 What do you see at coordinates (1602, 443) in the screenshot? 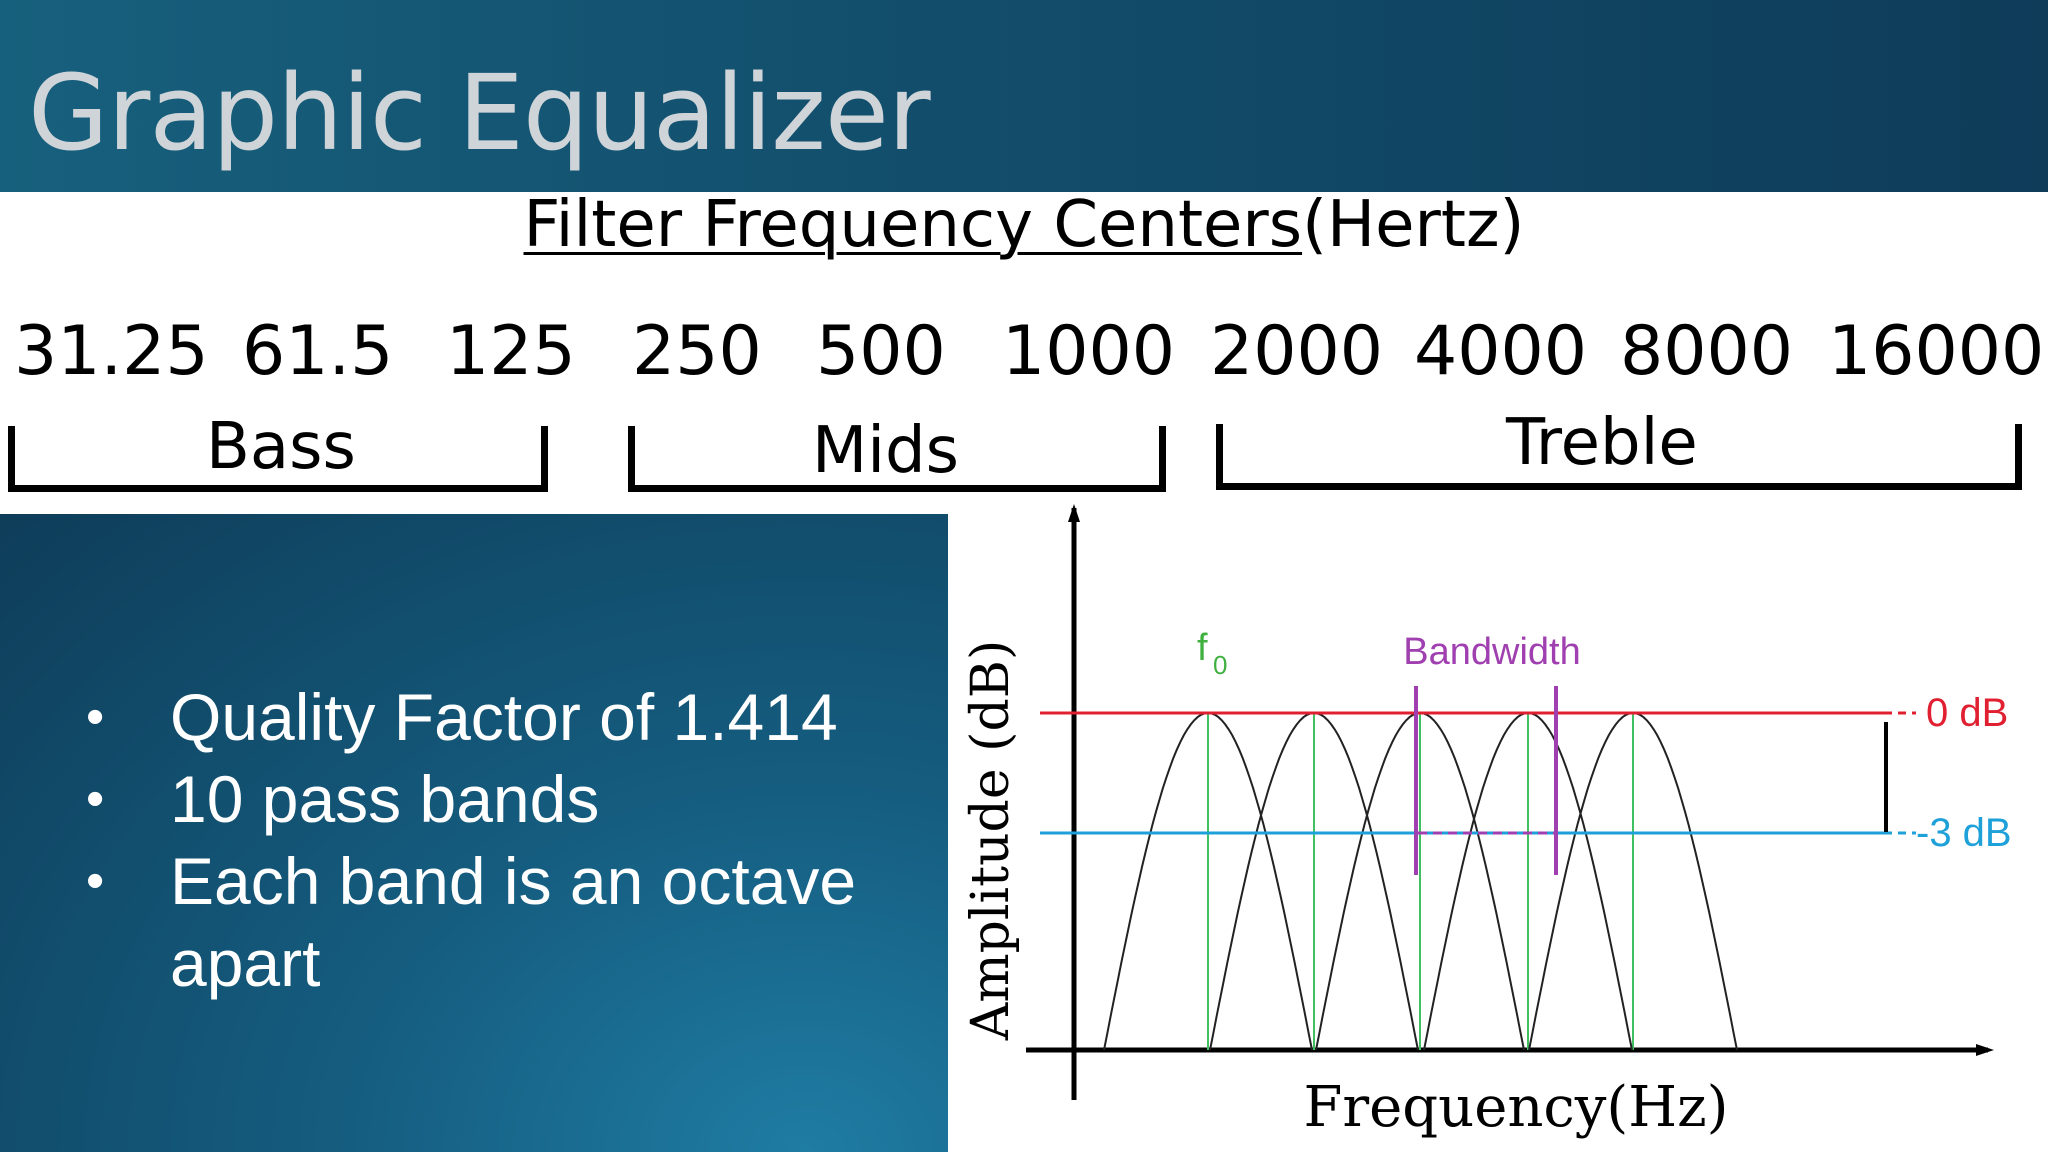
I see `treble-label: Treble` at bounding box center [1602, 443].